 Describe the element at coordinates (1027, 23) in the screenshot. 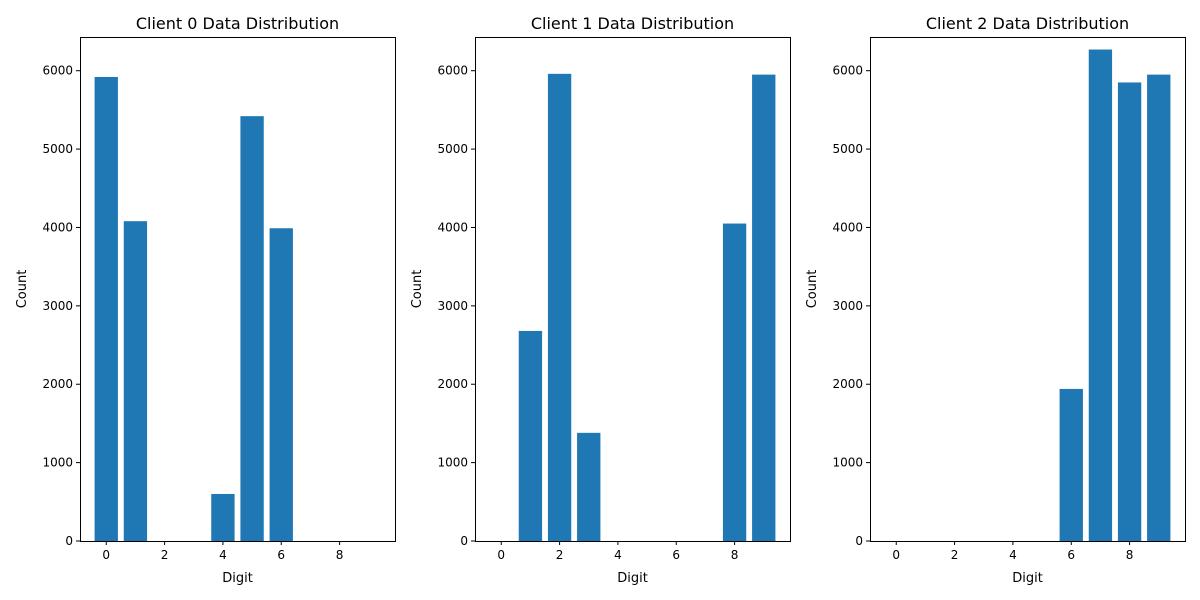

I see `chart-title: Client 2 Data Distribution` at that location.